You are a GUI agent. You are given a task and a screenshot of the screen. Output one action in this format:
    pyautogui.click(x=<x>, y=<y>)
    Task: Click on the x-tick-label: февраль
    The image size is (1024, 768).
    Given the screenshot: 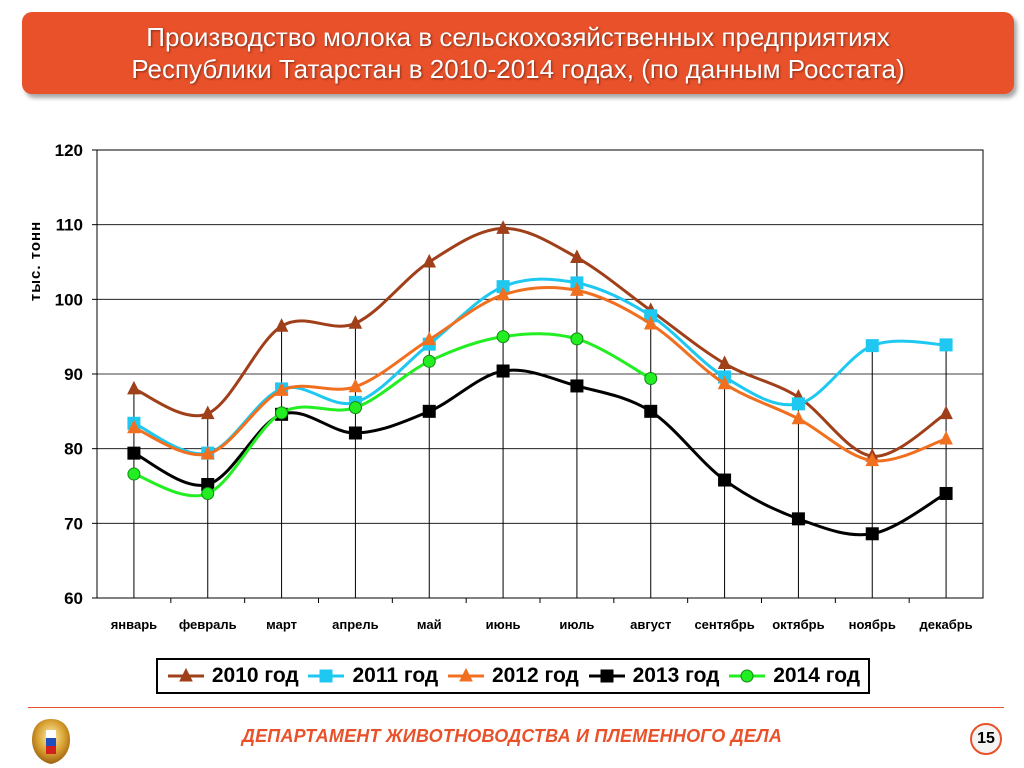 What is the action you would take?
    pyautogui.click(x=208, y=624)
    